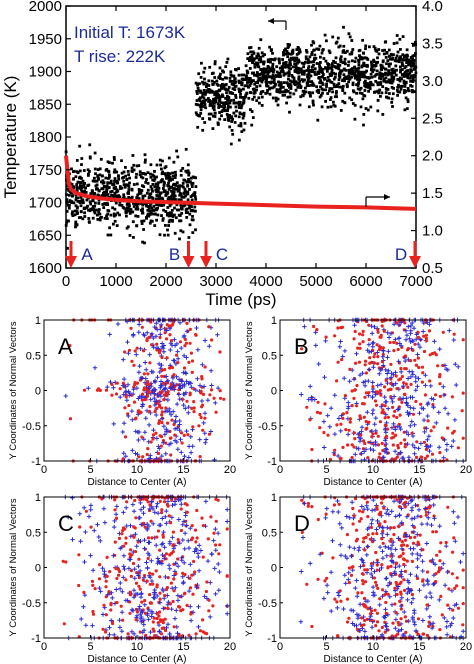  What do you see at coordinates (188, 262) in the screenshot?
I see `marker-arrow-head` at bounding box center [188, 262].